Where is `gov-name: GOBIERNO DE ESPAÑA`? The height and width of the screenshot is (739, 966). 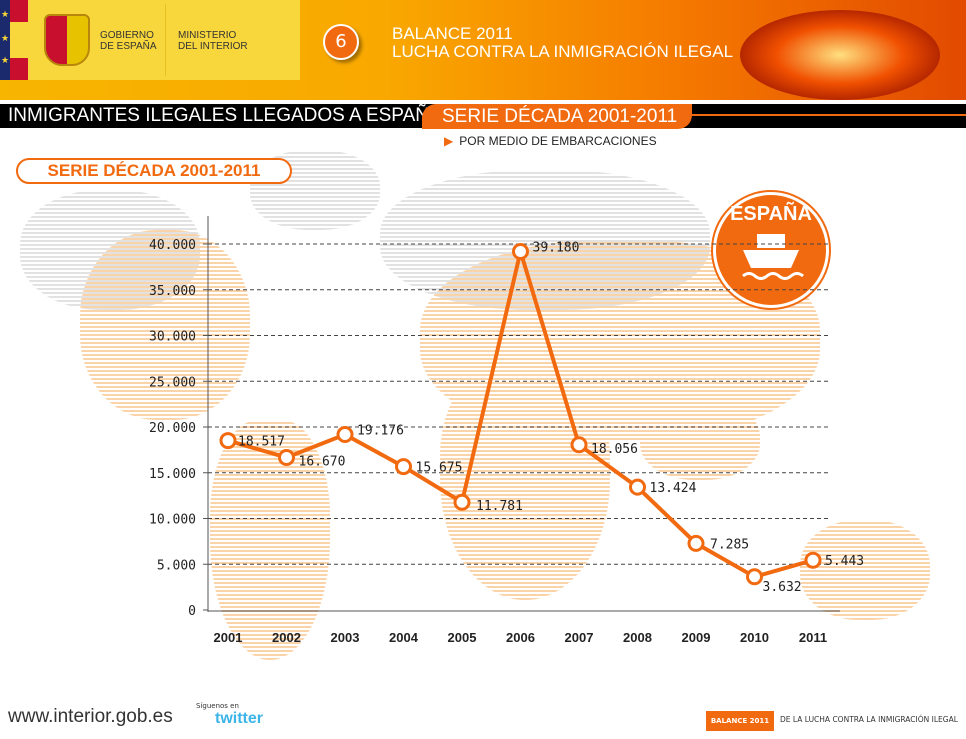 gov-name: GOBIERNO DE ESPAÑA is located at coordinates (128, 41).